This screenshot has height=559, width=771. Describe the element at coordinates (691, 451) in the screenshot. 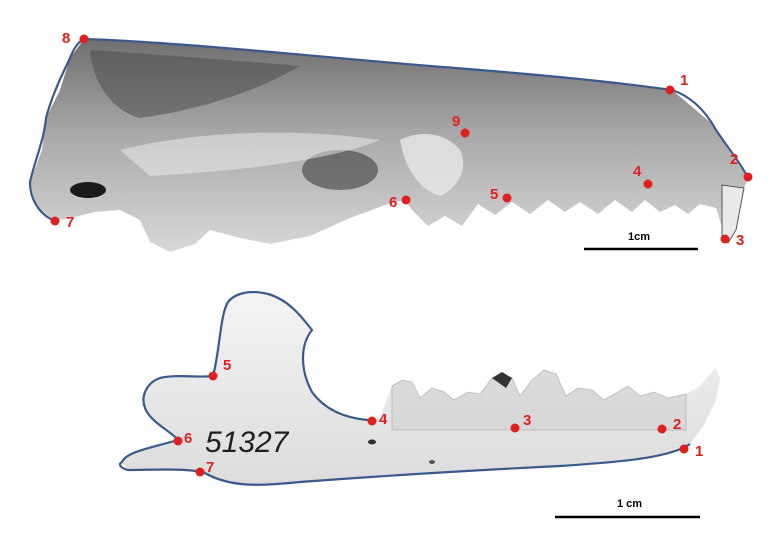

I see `mandible-landmark-1: 1` at that location.